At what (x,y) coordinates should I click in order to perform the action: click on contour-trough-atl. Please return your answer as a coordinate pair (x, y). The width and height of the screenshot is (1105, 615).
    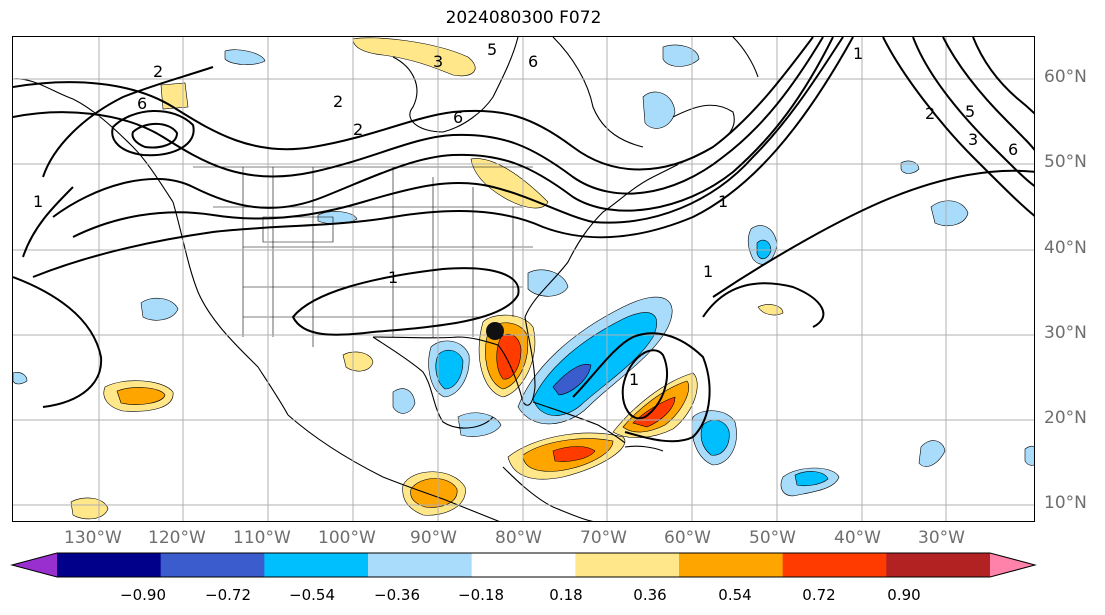
    Looking at the image, I should click on (641, 387).